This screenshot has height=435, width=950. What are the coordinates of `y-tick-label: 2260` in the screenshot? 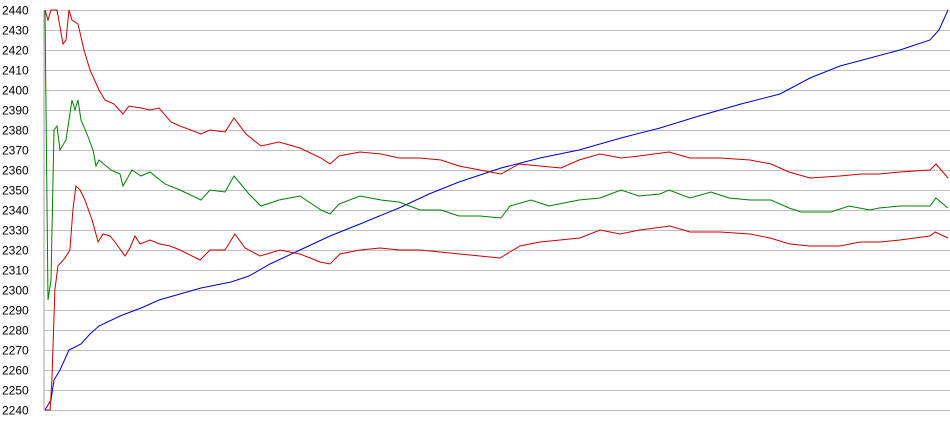 It's located at (15, 371).